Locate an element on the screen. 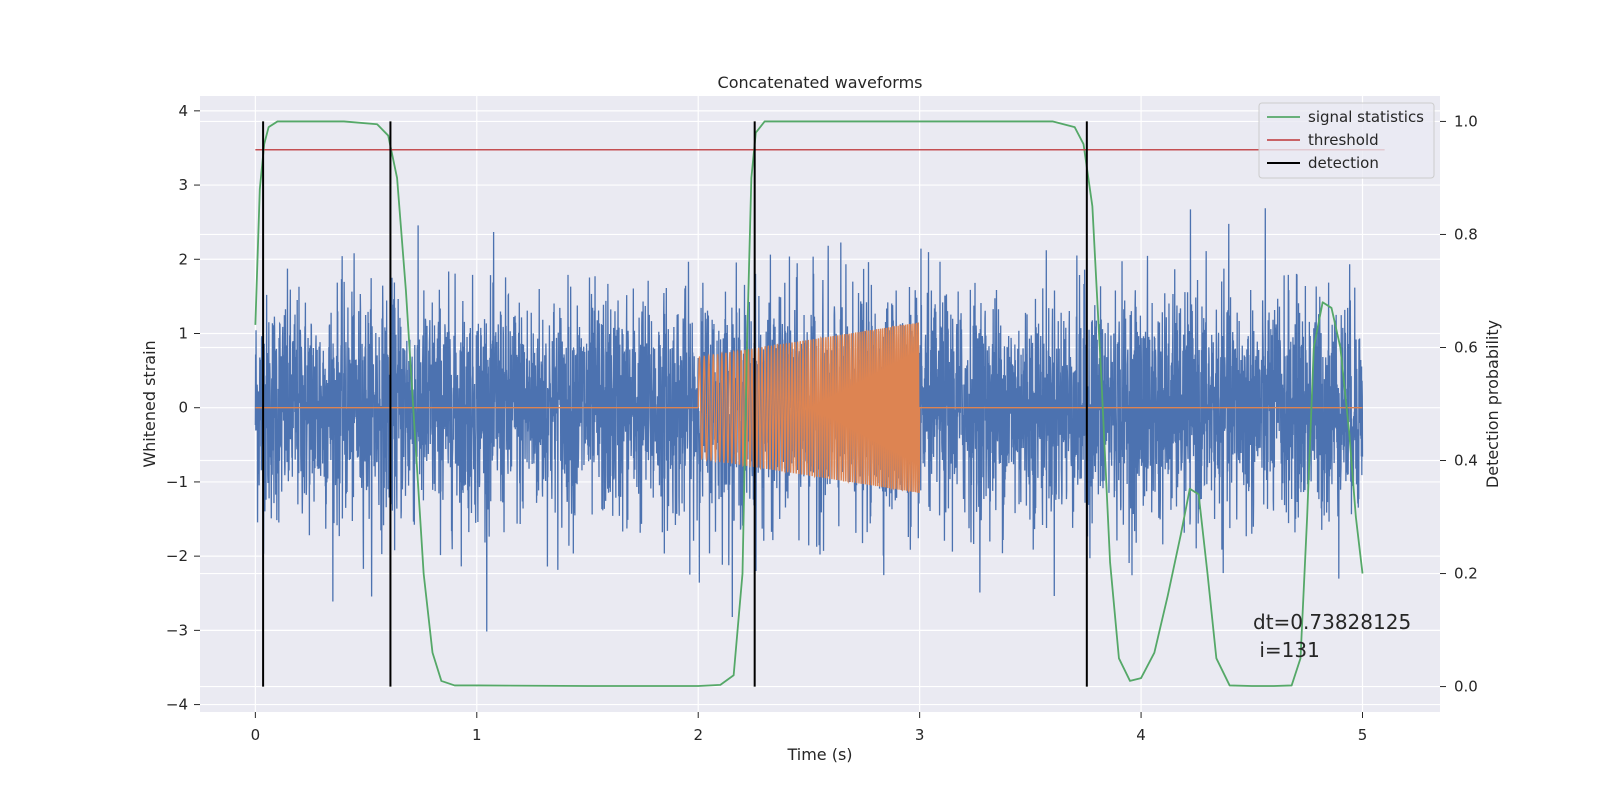 The width and height of the screenshot is (1600, 800). y-tick-label: −2 is located at coordinates (177, 556).